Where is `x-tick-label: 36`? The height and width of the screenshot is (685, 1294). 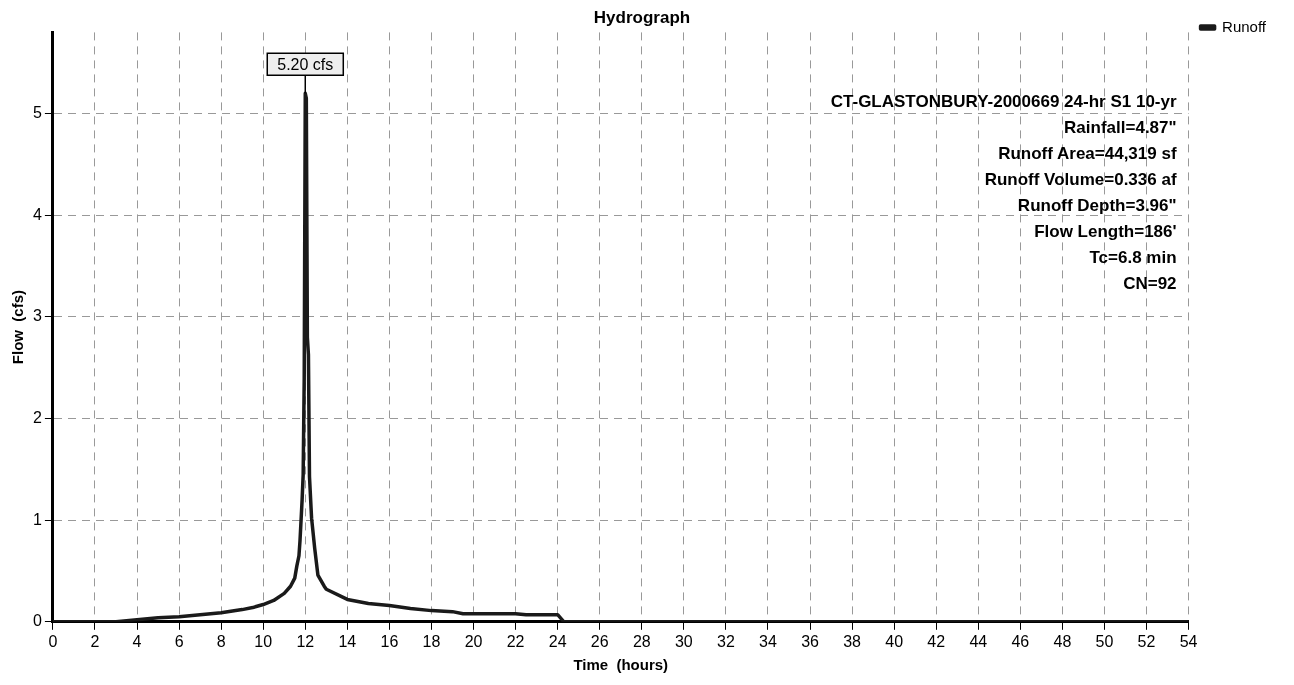 x-tick-label: 36 is located at coordinates (810, 641).